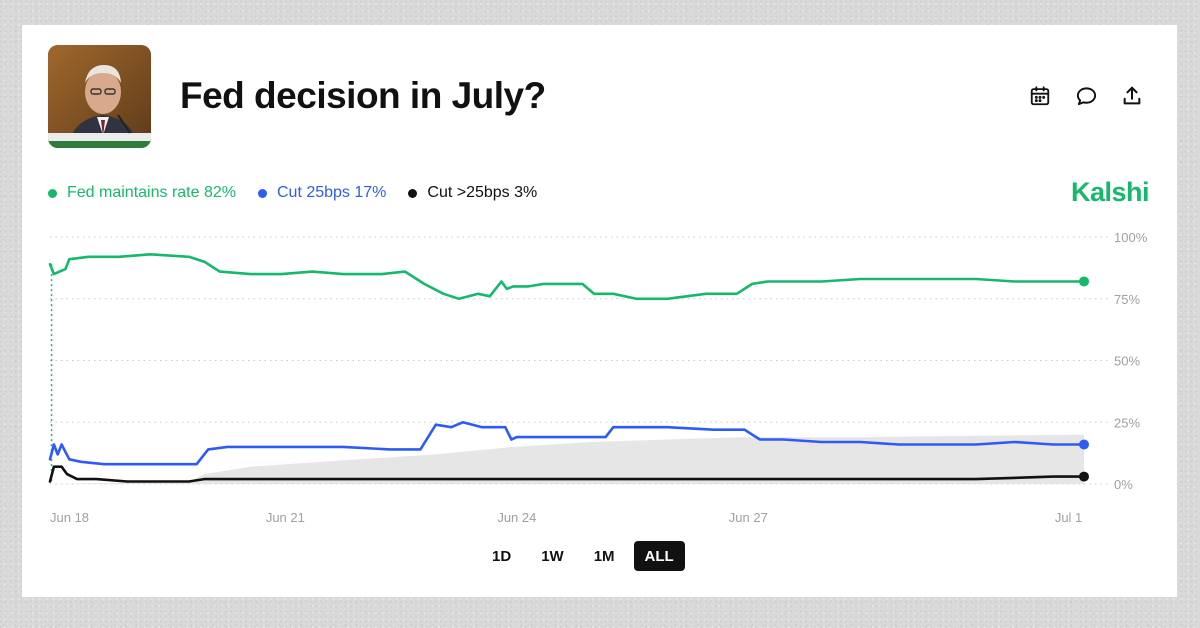 The height and width of the screenshot is (628, 1200). Describe the element at coordinates (748, 517) in the screenshot. I see `x-tick-label: Jun 27` at that location.